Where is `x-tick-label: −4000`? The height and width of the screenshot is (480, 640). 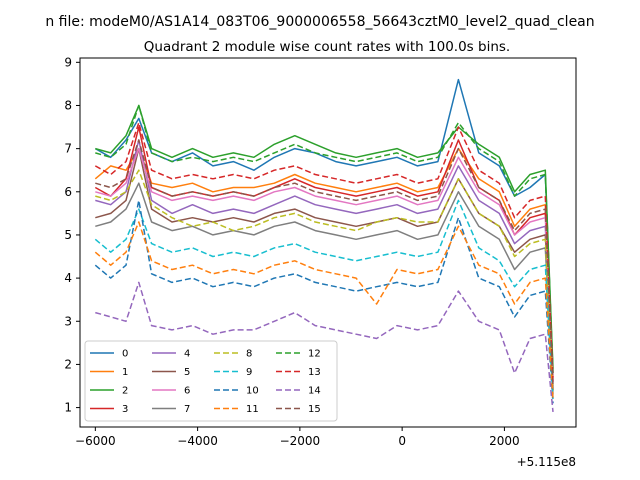 x-tick-label: −4000 is located at coordinates (197, 441).